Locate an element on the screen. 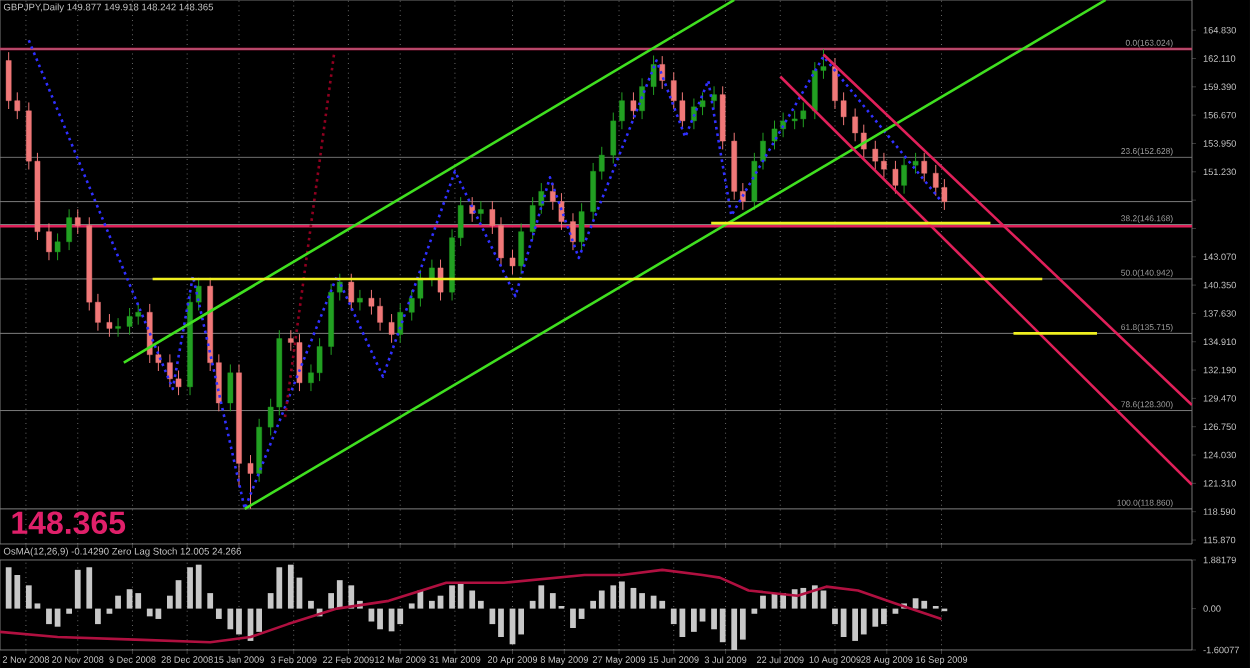  annotation: 148.365 is located at coordinates (69, 523).